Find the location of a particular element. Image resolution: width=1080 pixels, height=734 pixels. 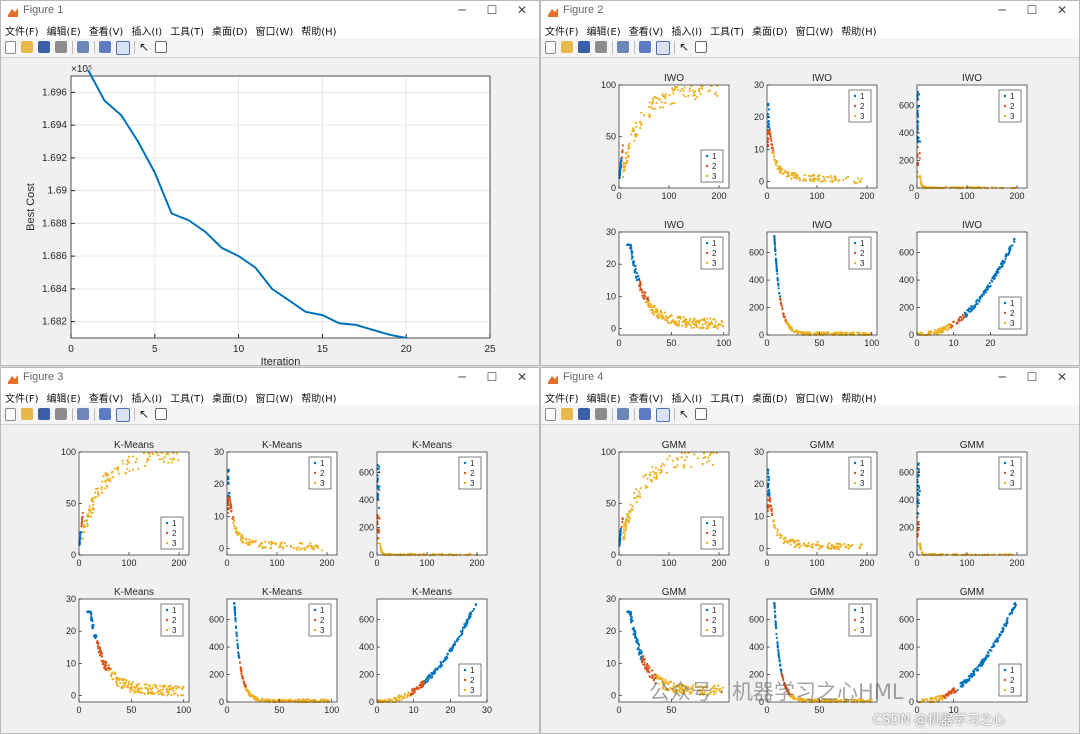

titlebar: Figure 3 ─ ☐ ✕ is located at coordinates (270, 378).